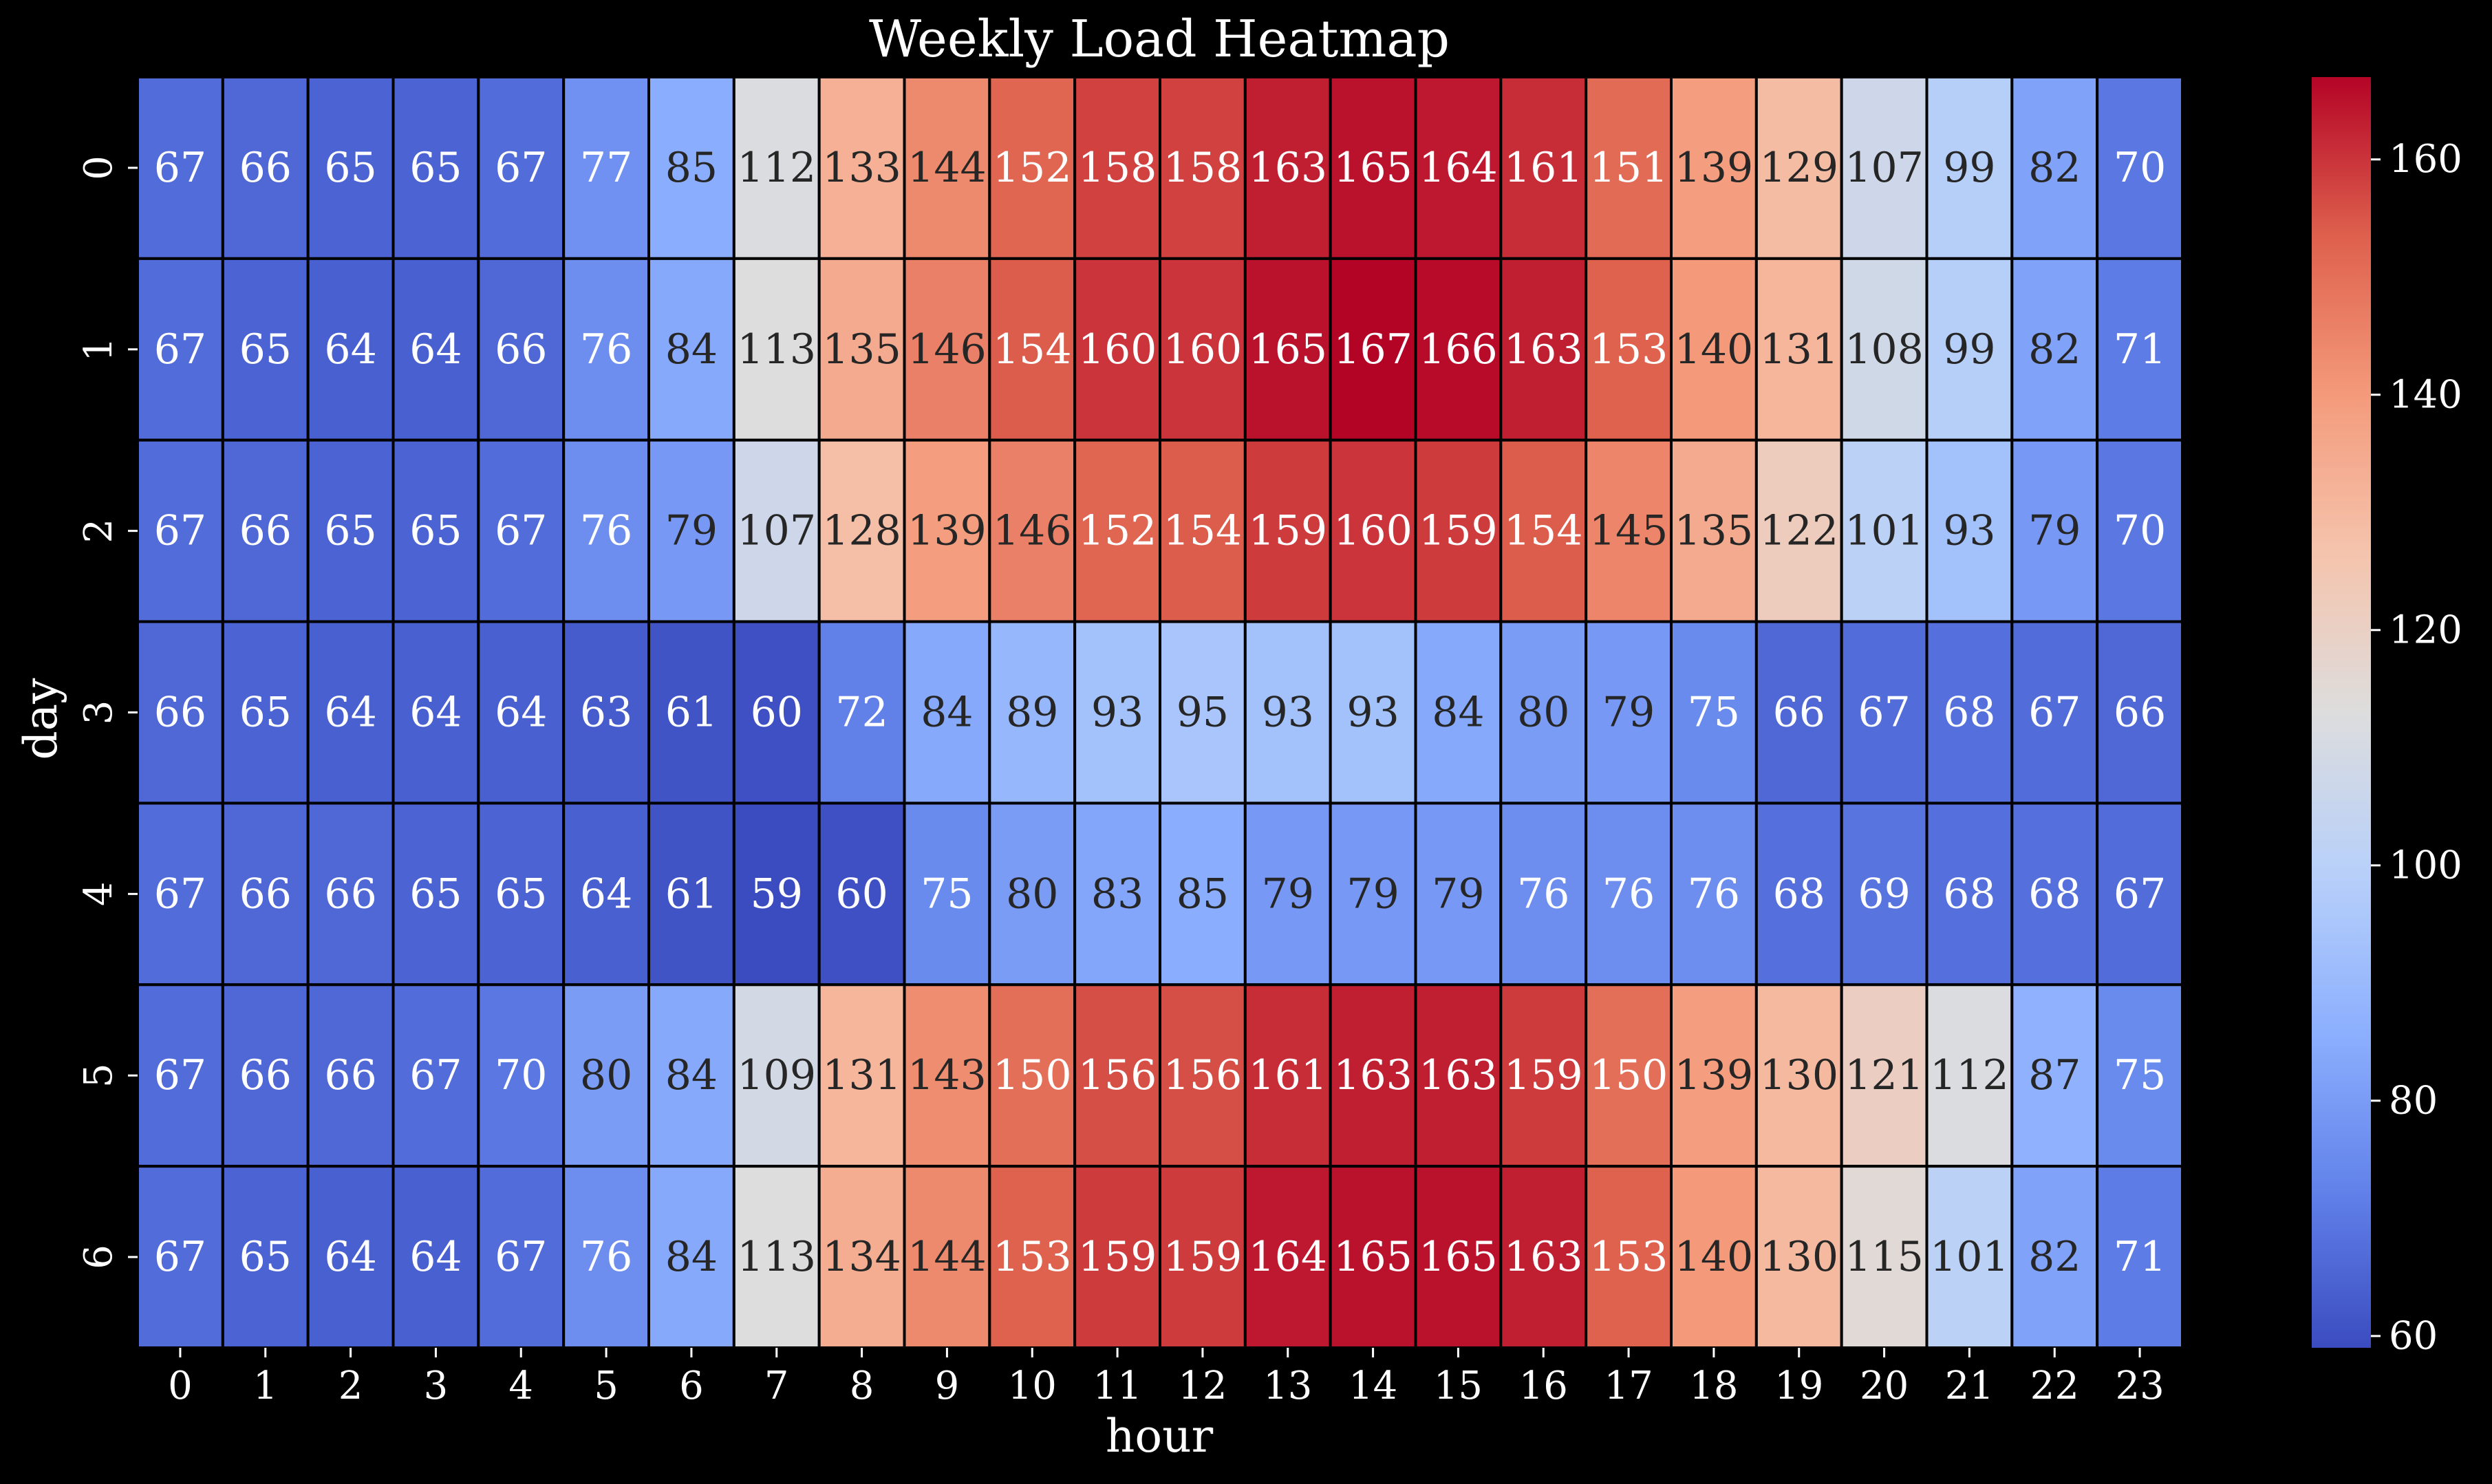  Describe the element at coordinates (1117, 1075) in the screenshot. I see `cell-value-label: 156` at that location.